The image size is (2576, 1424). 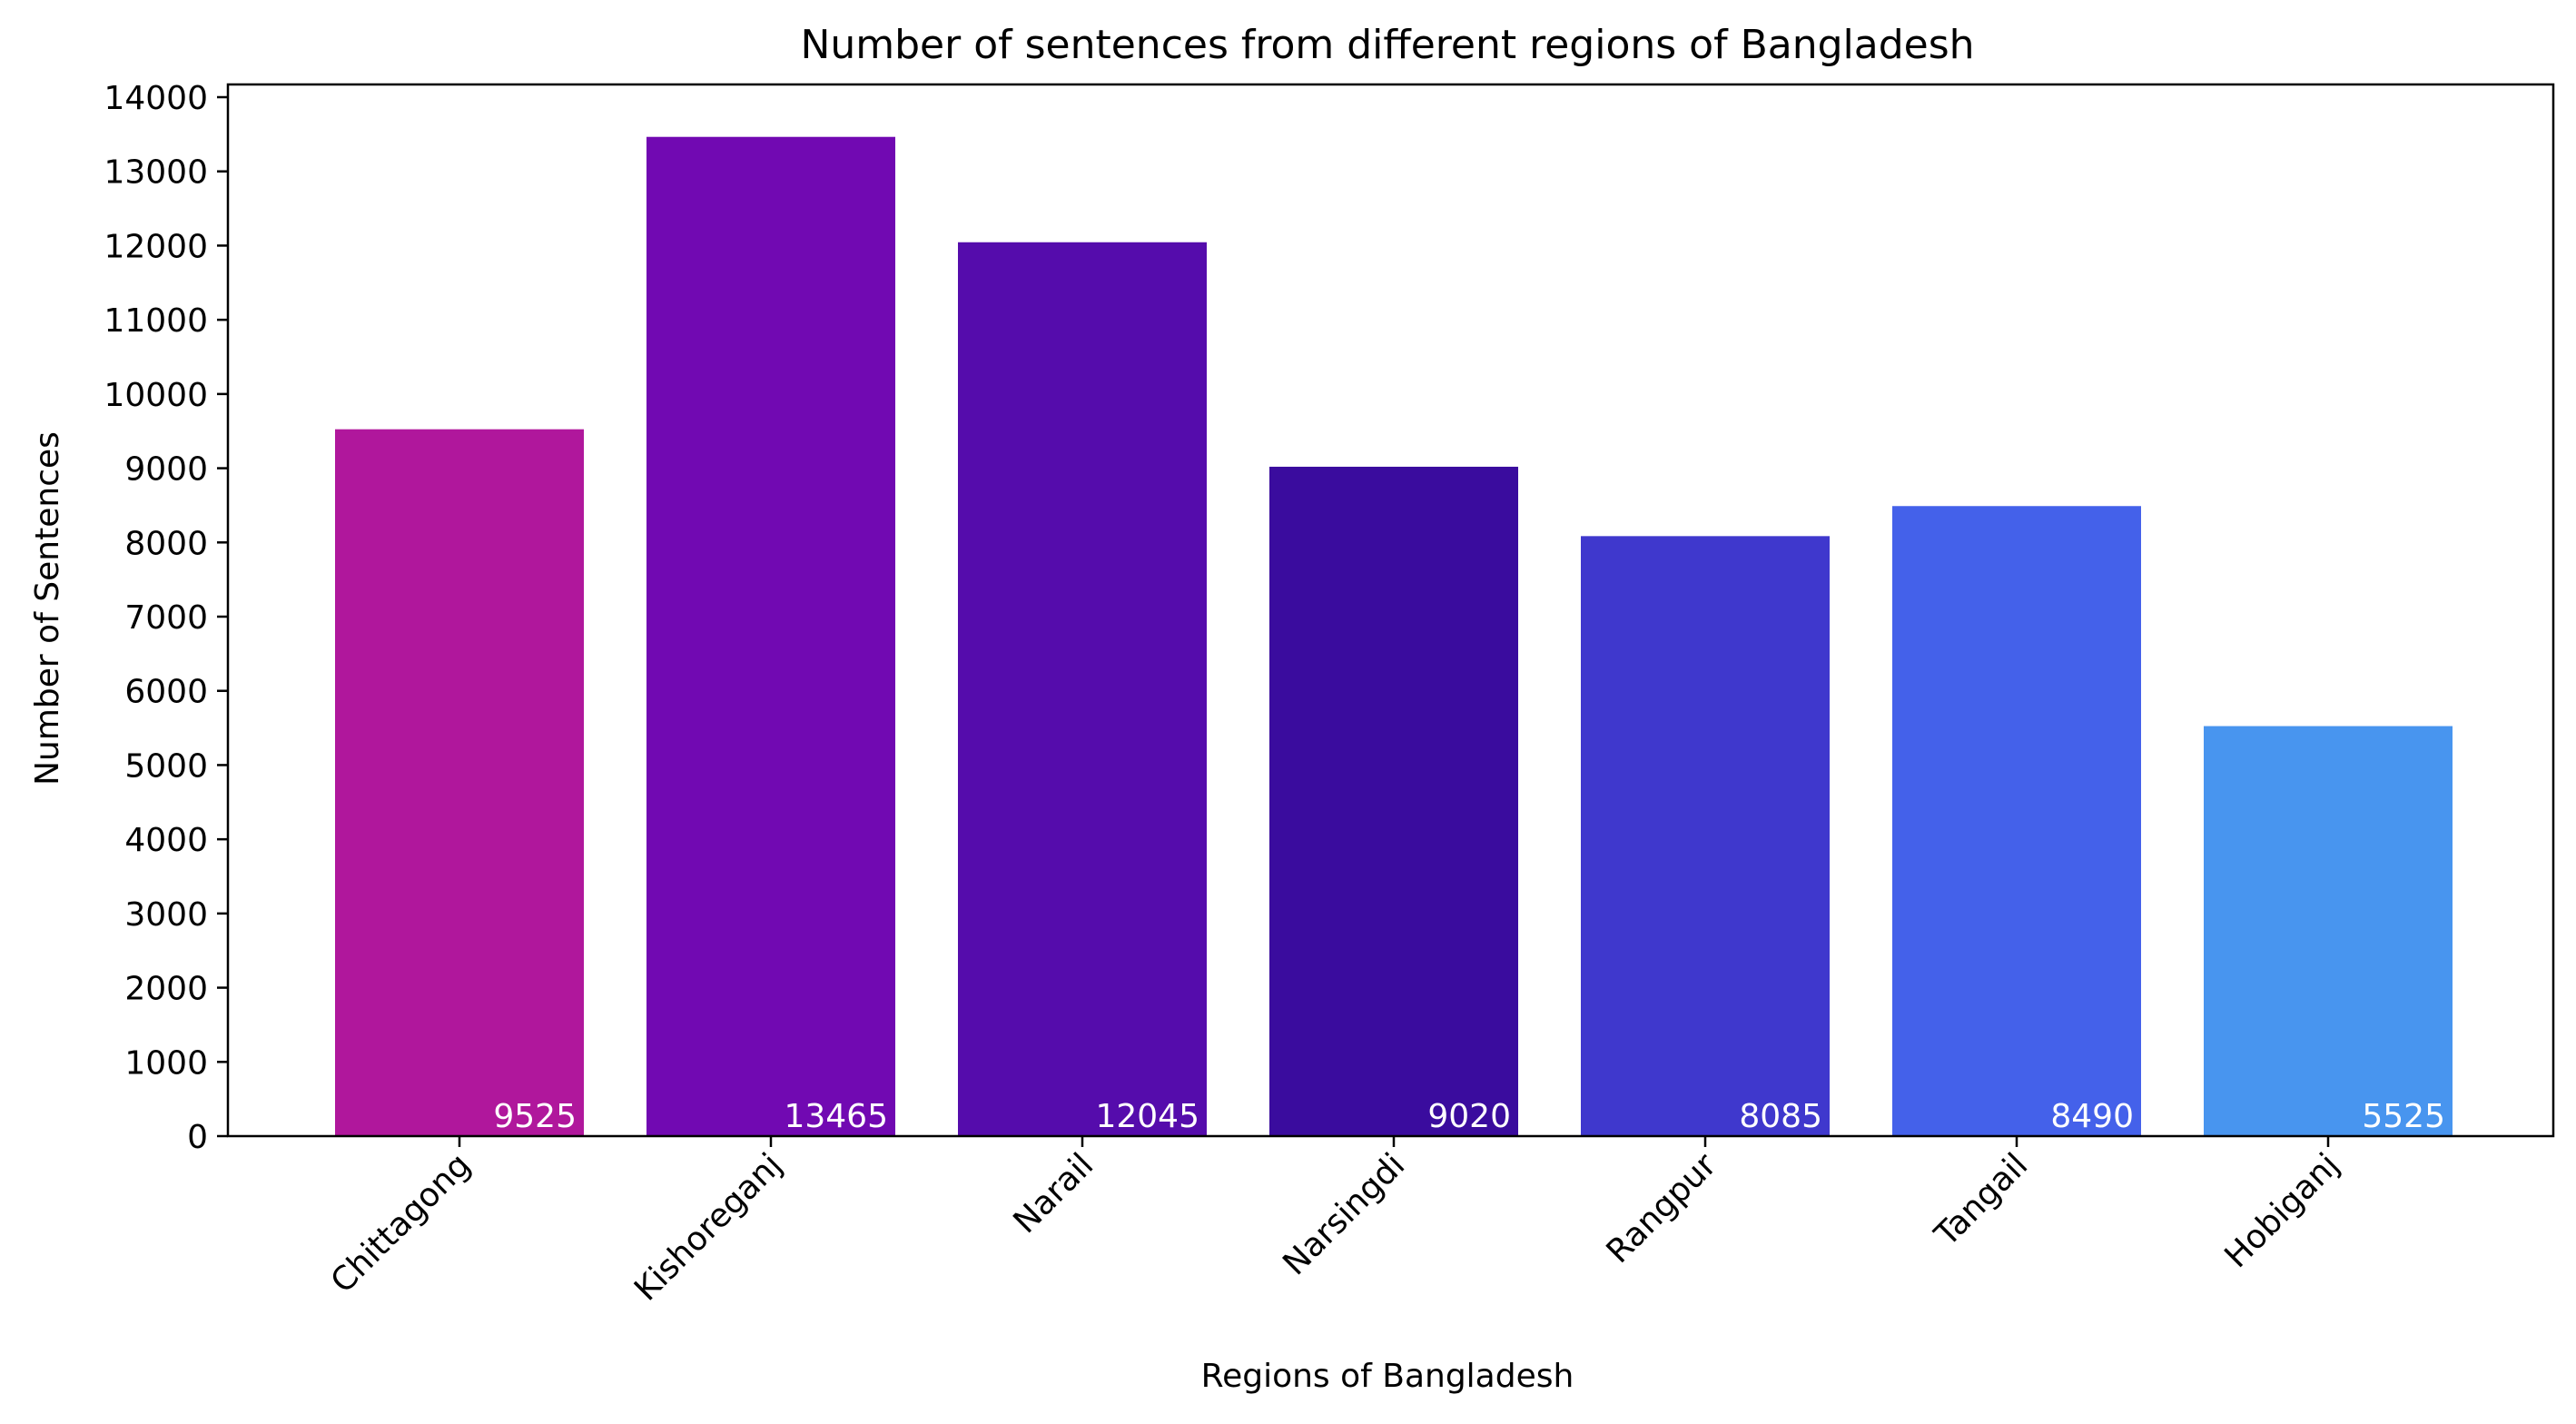 I want to click on y-tick-label: 3000, so click(x=166, y=915).